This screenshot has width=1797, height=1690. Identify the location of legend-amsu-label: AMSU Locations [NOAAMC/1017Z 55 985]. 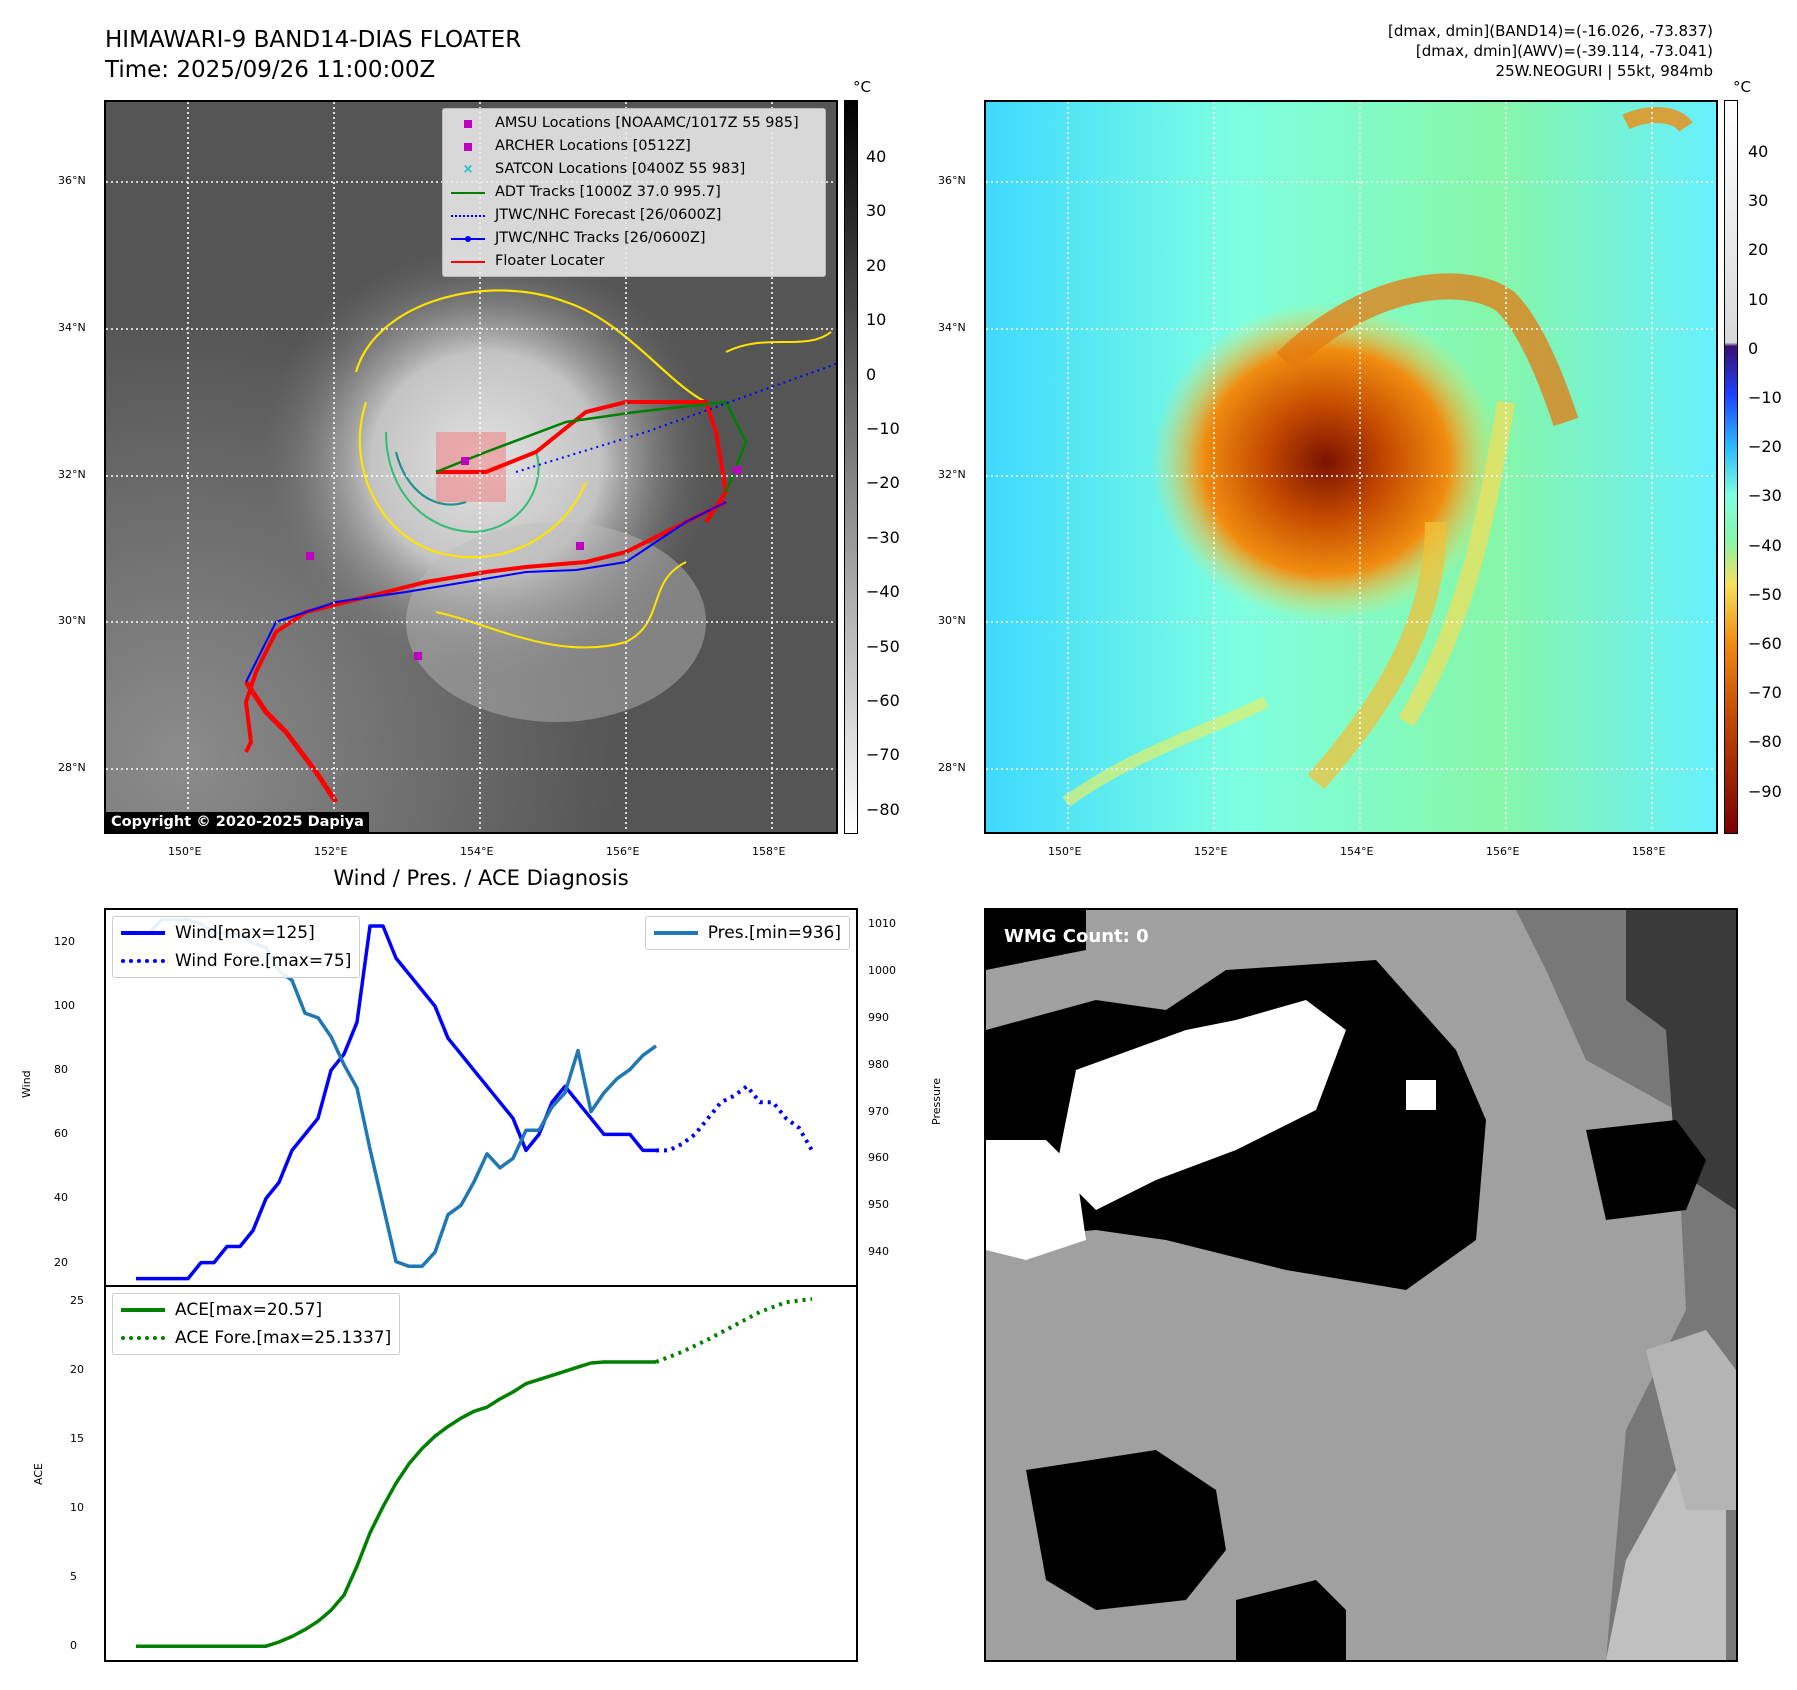
(647, 123).